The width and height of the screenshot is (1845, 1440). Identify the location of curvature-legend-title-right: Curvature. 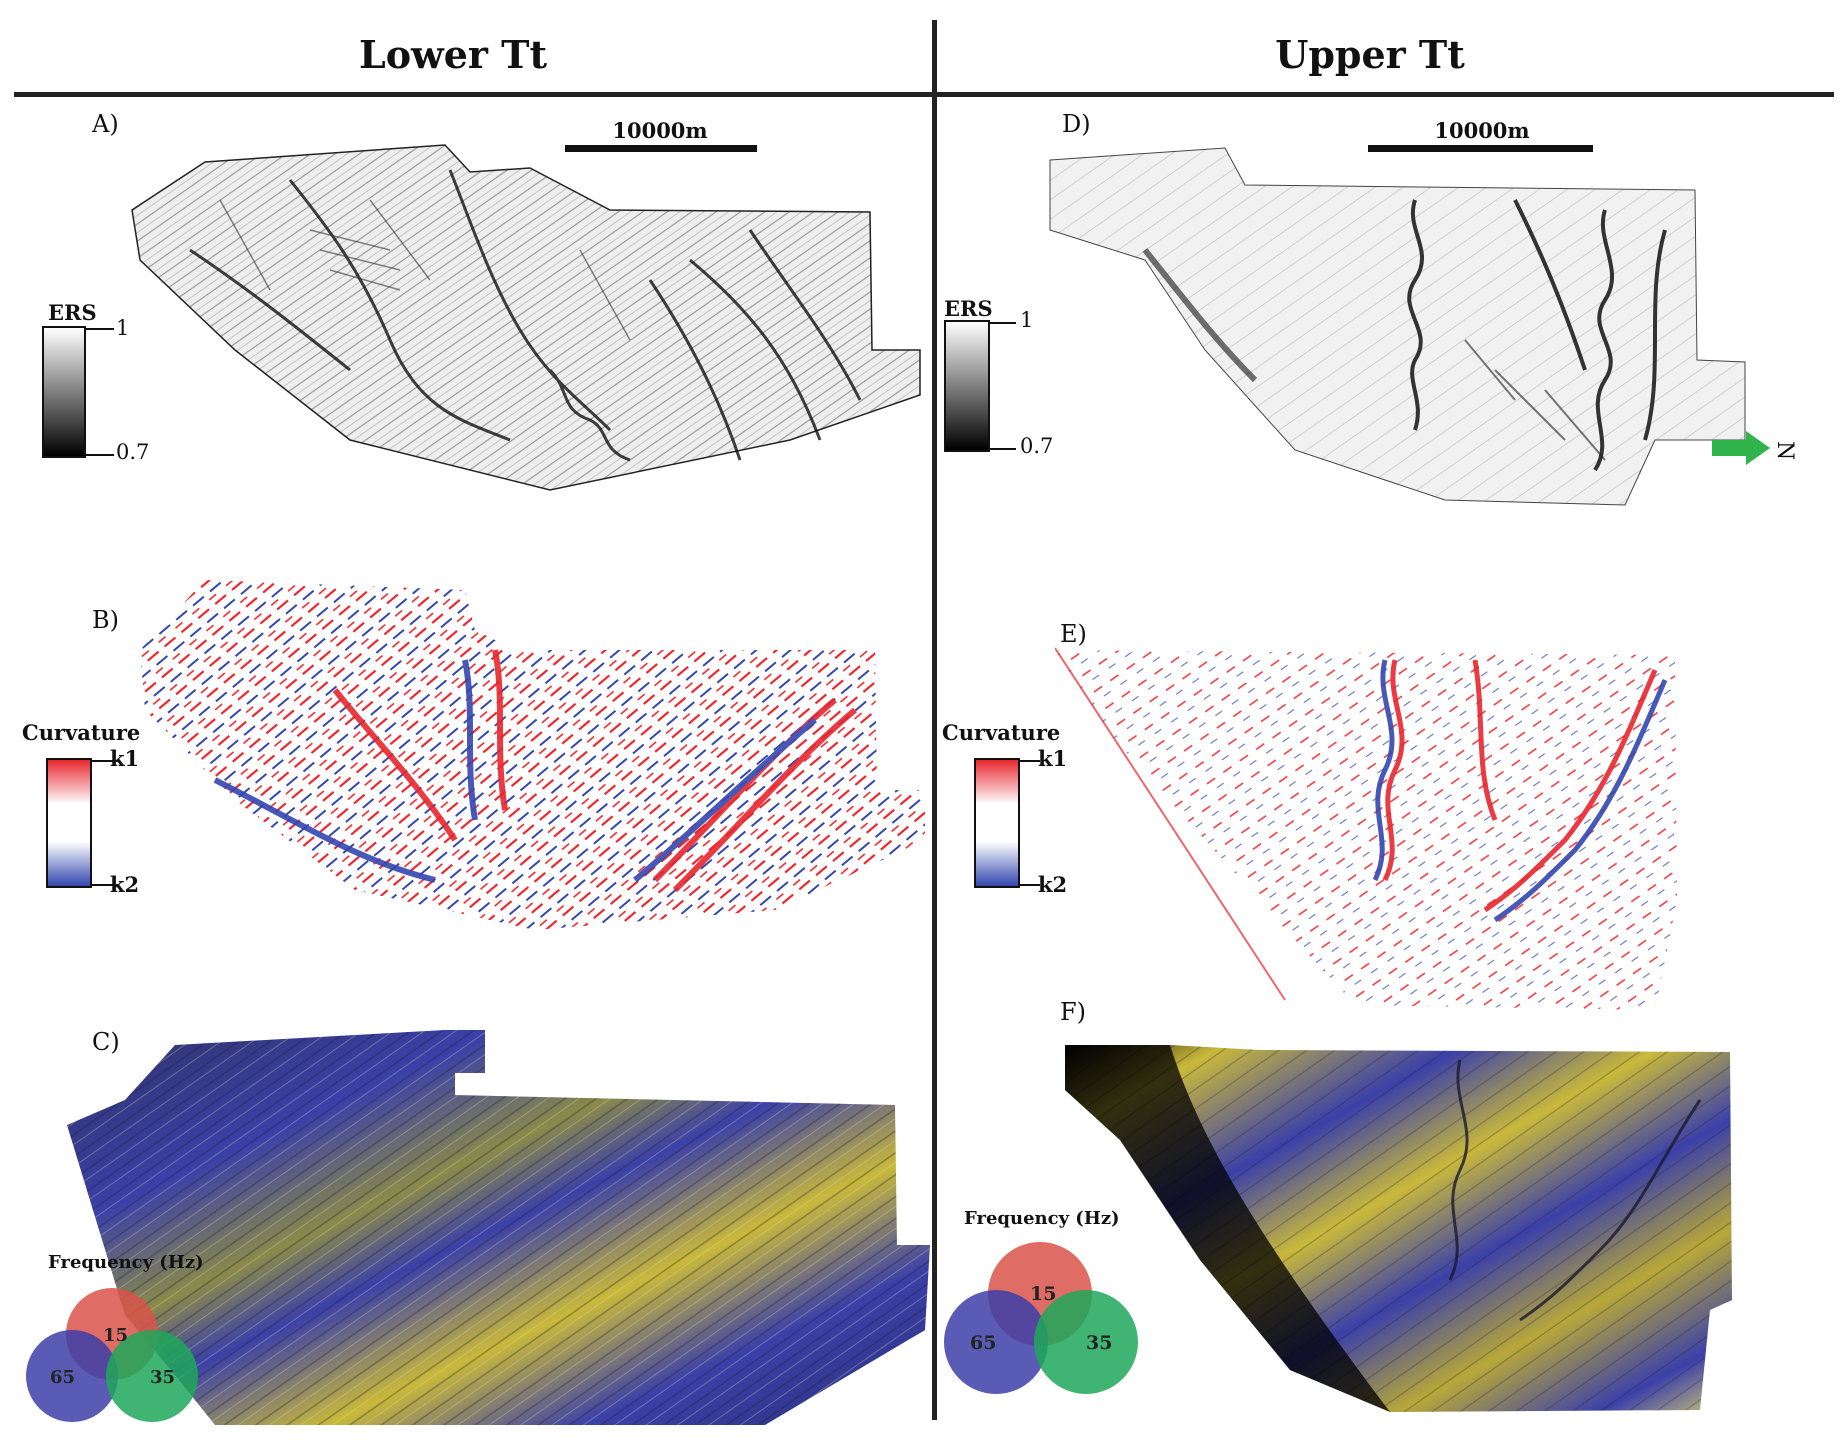
(1001, 732).